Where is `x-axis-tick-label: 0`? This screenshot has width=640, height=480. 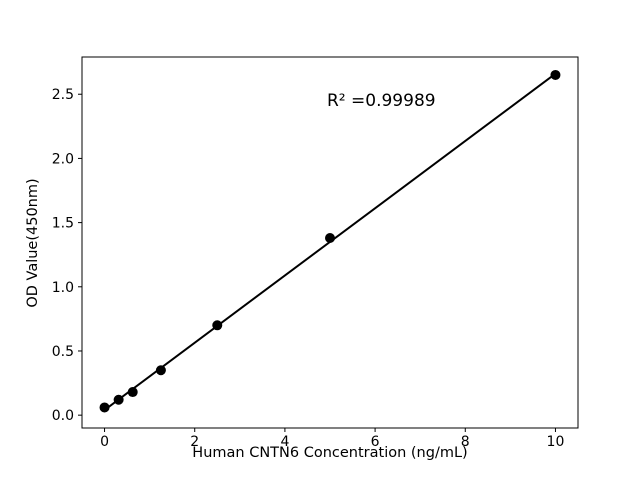 x-axis-tick-label: 0 is located at coordinates (104, 442).